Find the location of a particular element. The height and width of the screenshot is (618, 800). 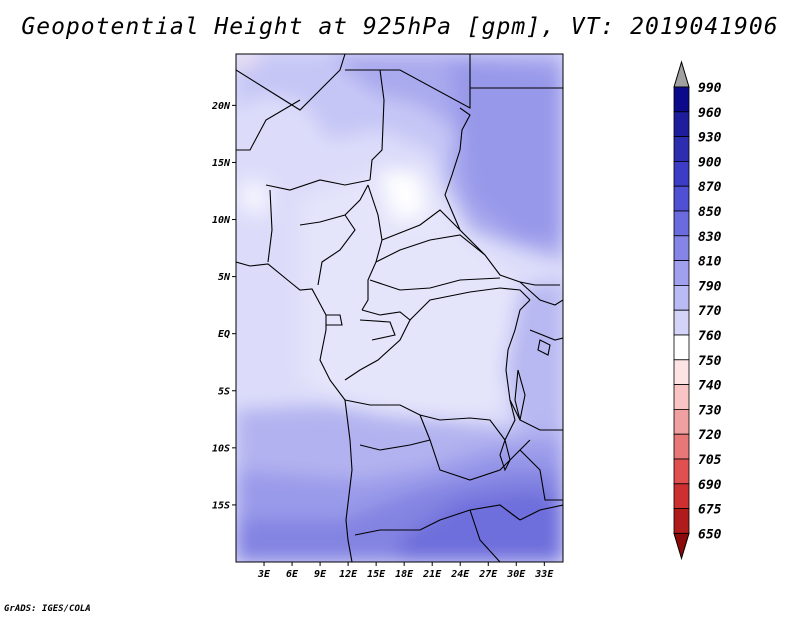

lon-tick-label: 27E is located at coordinates (488, 574).